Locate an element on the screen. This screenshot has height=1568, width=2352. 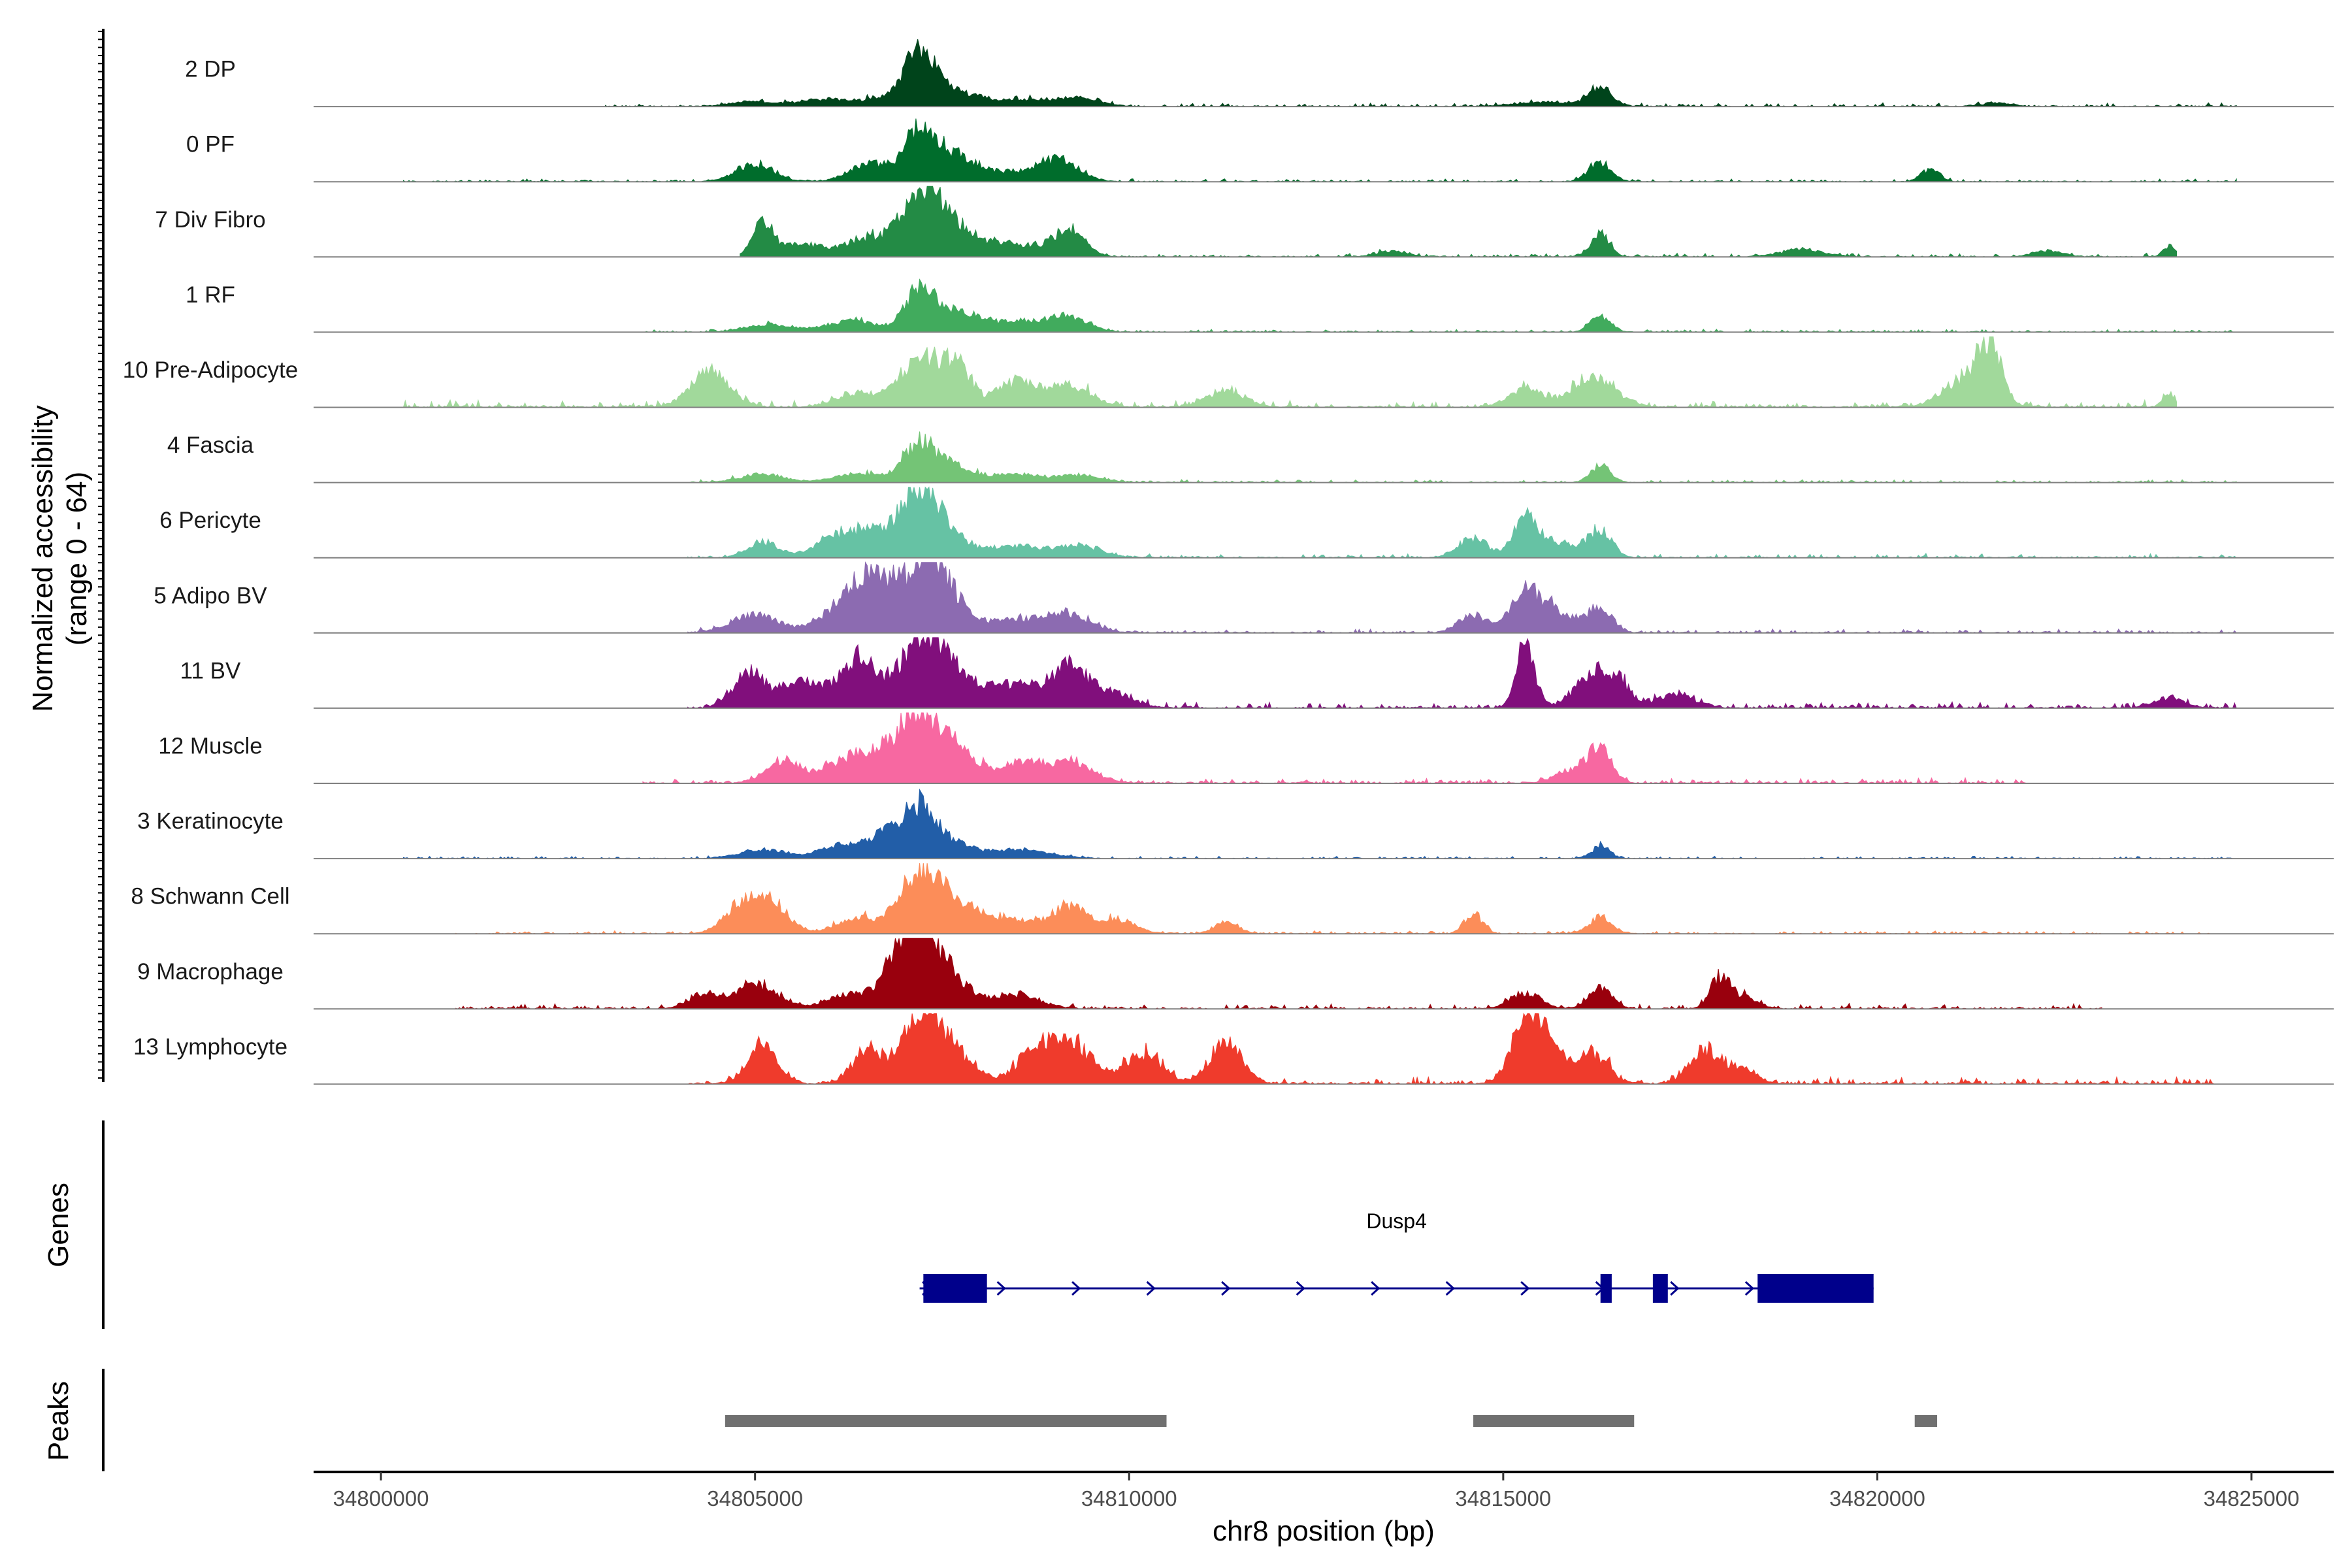
track-14: 13 Lymphocyte is located at coordinates (1233, 1049).